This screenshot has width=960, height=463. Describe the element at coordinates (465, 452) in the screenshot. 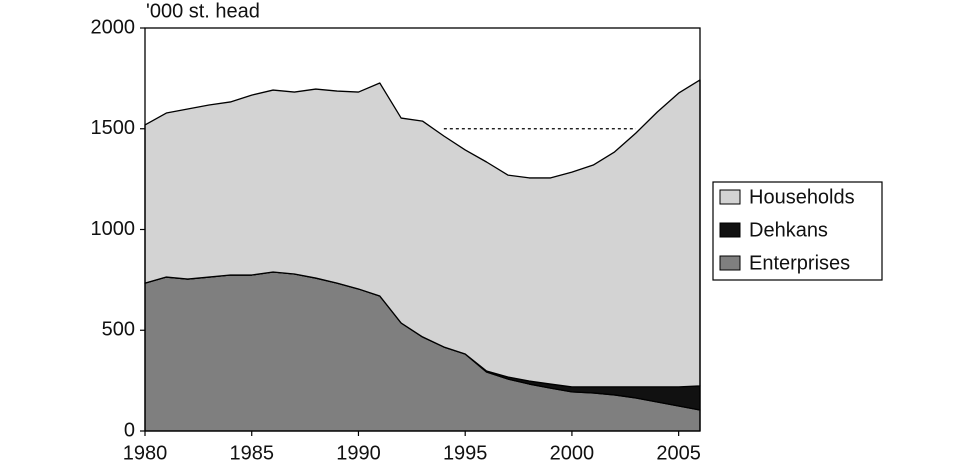

I see `x-tick-label: 1995` at that location.